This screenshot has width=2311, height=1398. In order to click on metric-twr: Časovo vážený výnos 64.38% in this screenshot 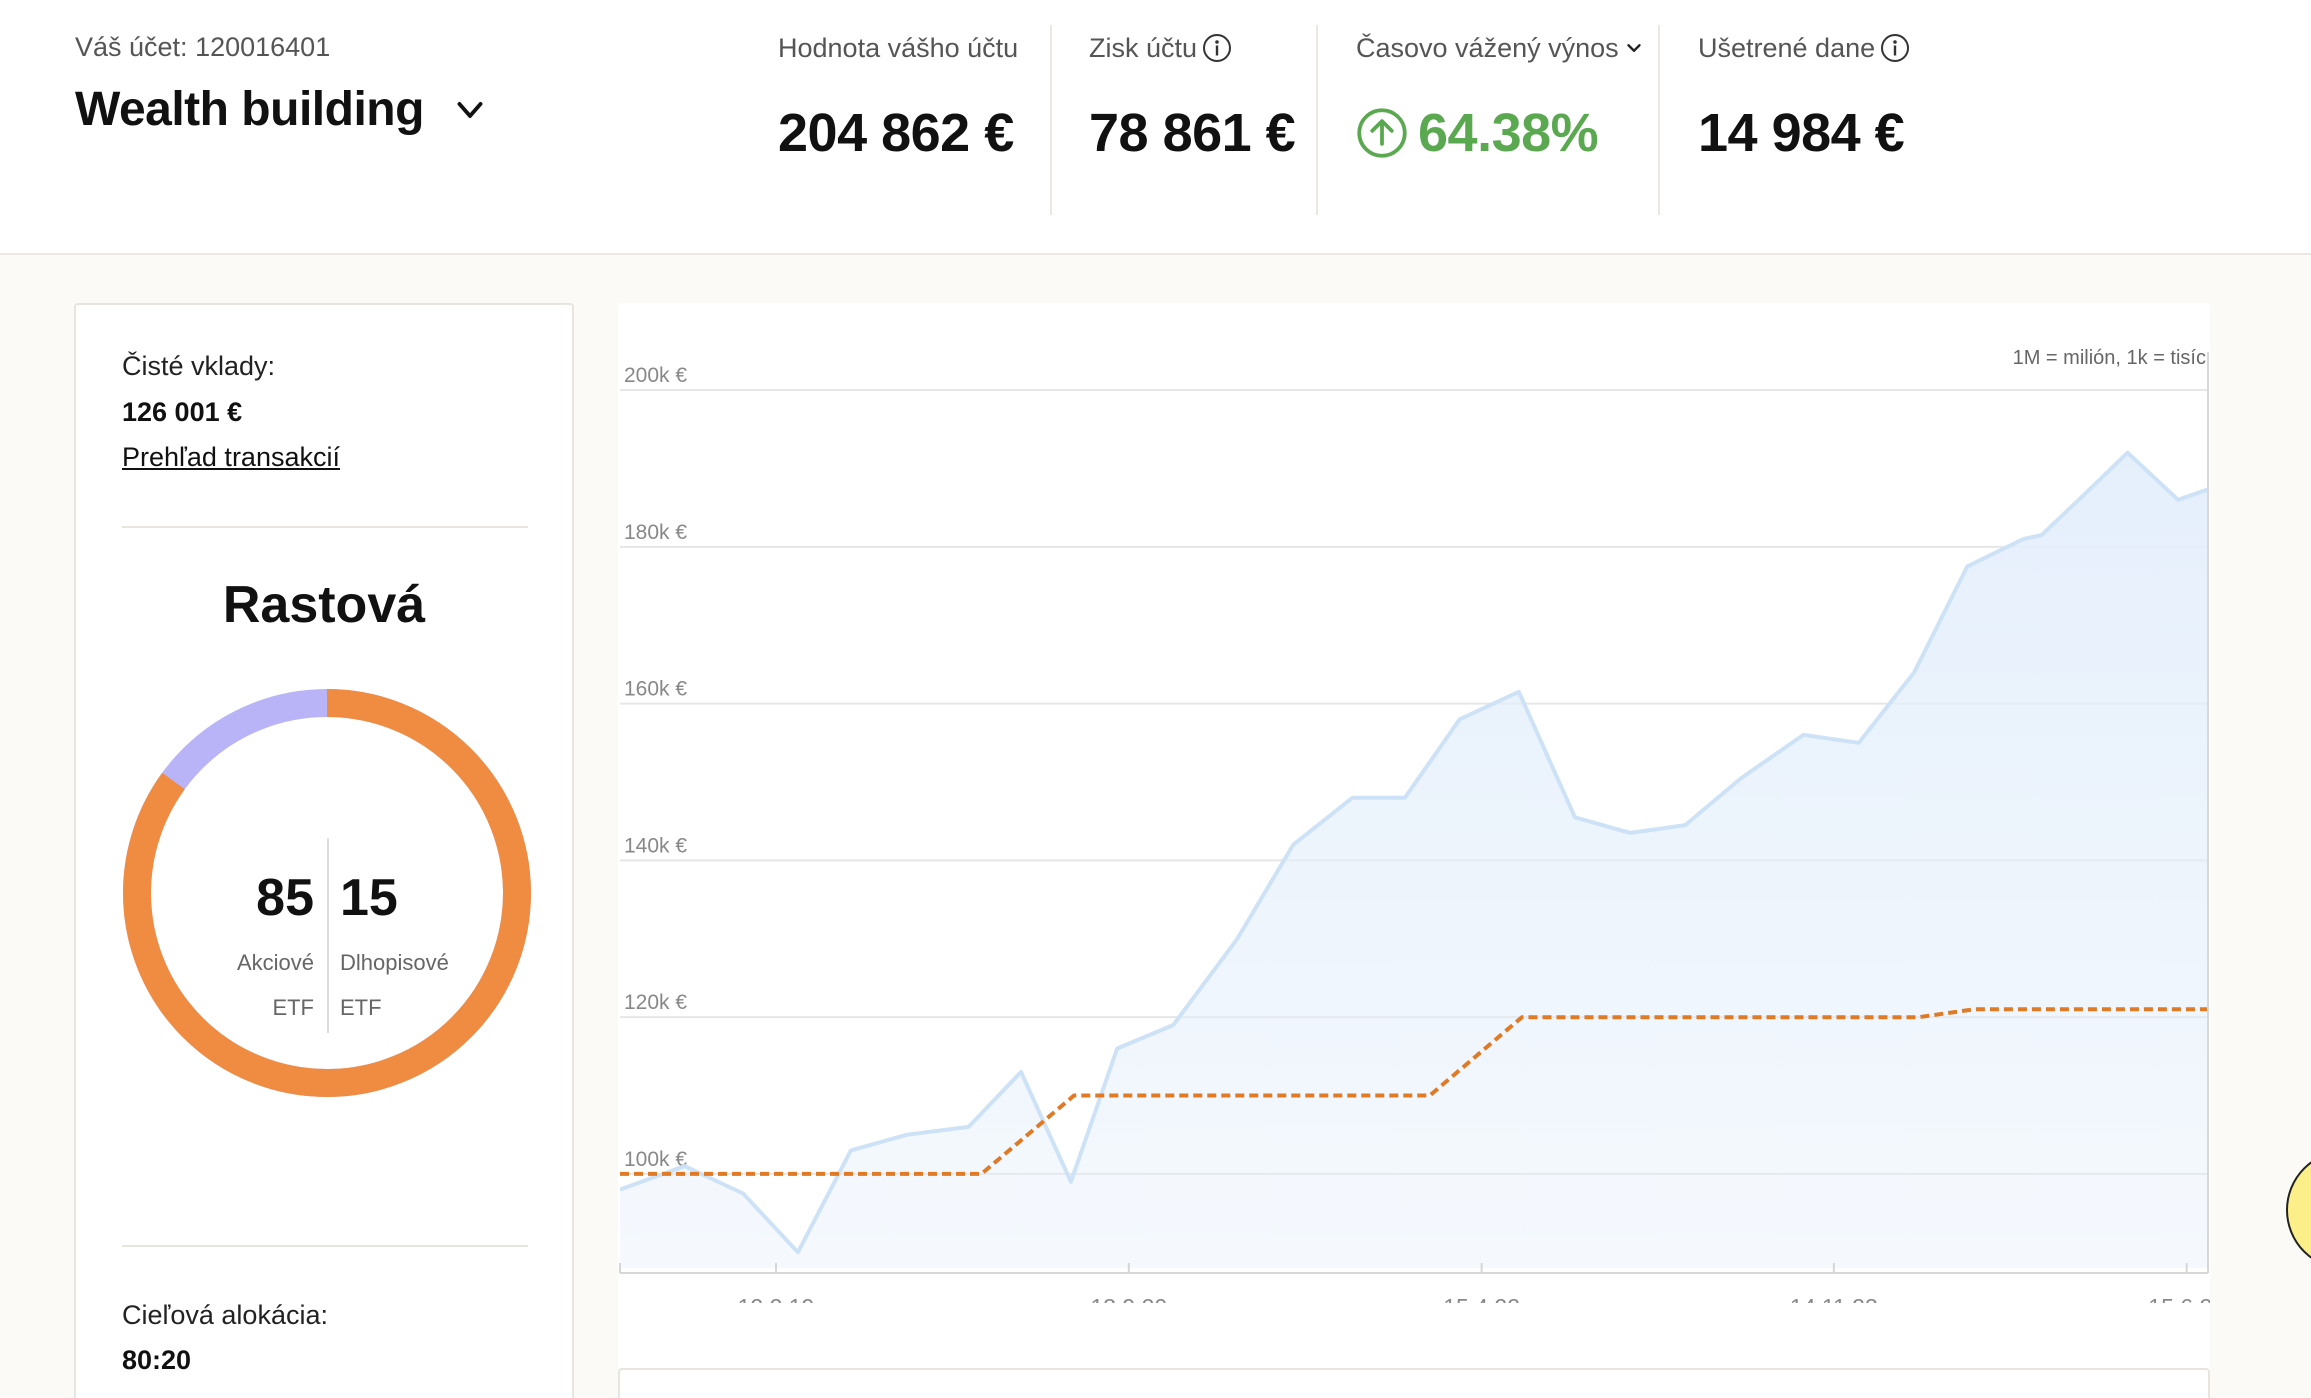, I will do `click(1500, 96)`.